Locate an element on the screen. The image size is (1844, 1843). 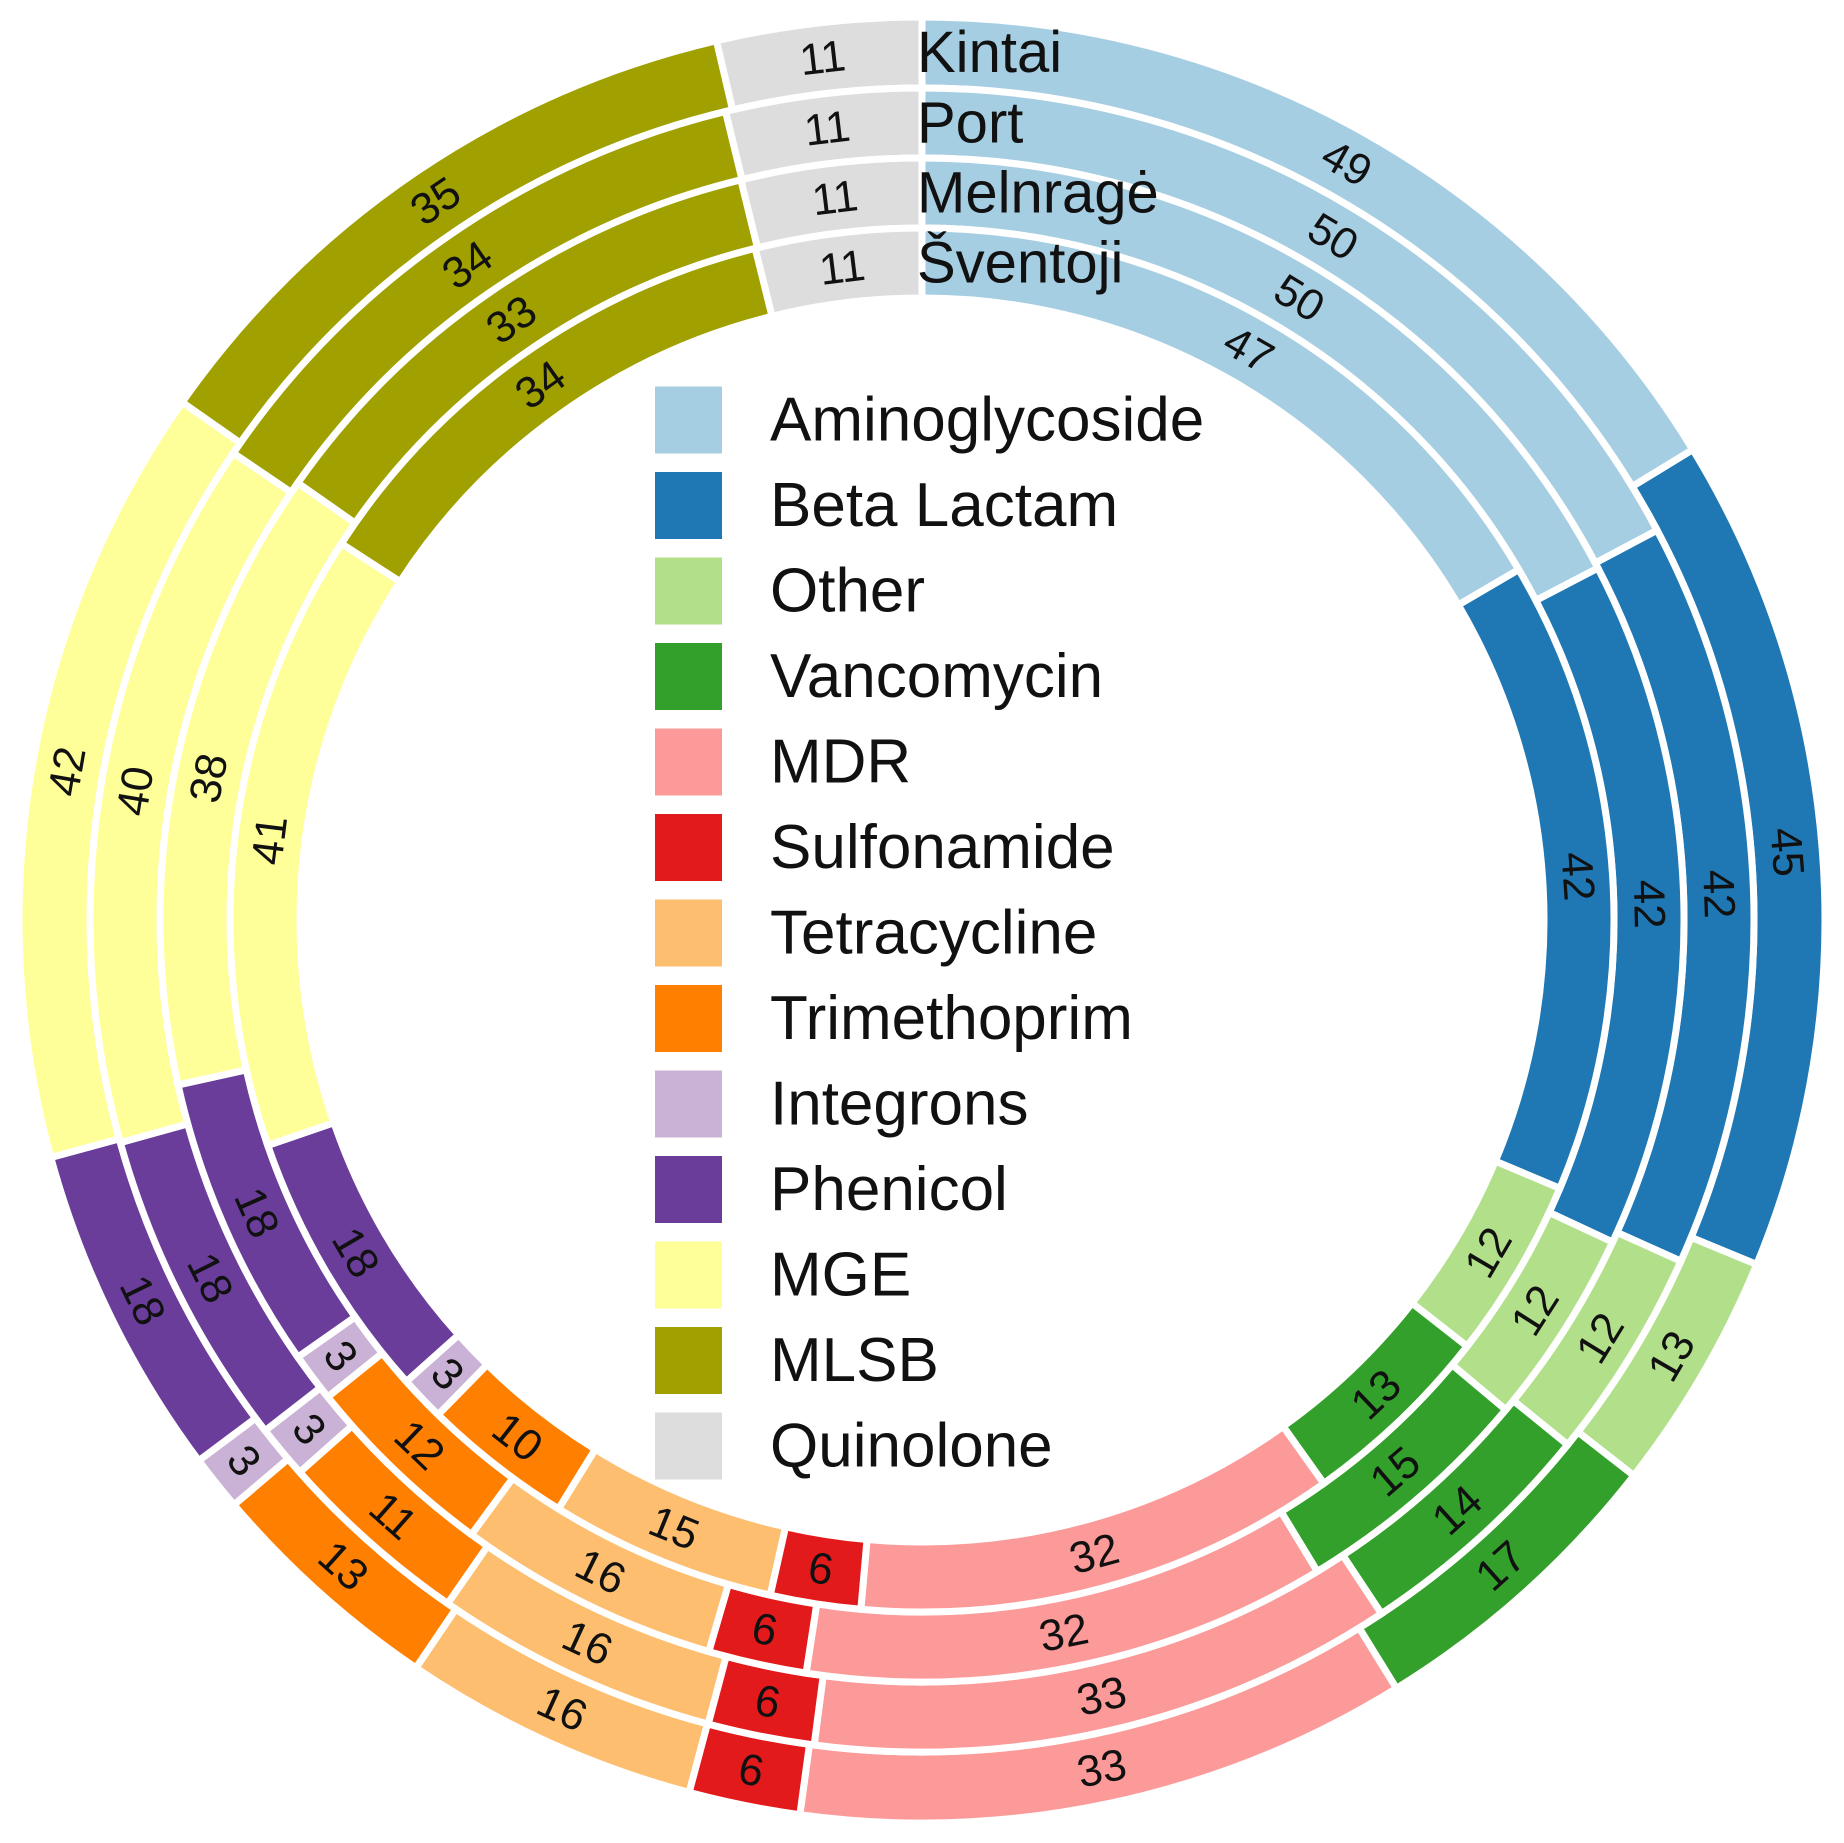
segment-value-label: 41 is located at coordinates (270, 840).